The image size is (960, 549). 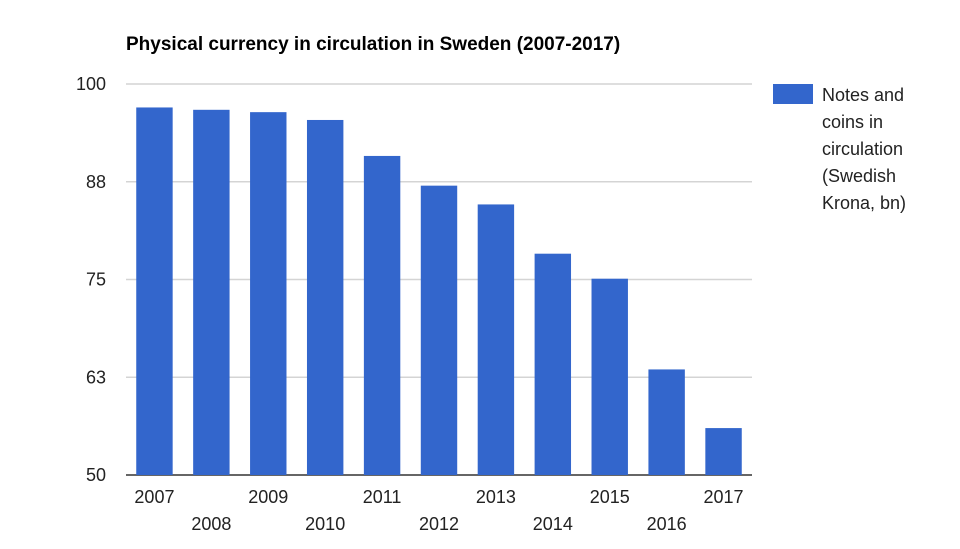 I want to click on y-tick-label: 63, so click(x=96, y=377).